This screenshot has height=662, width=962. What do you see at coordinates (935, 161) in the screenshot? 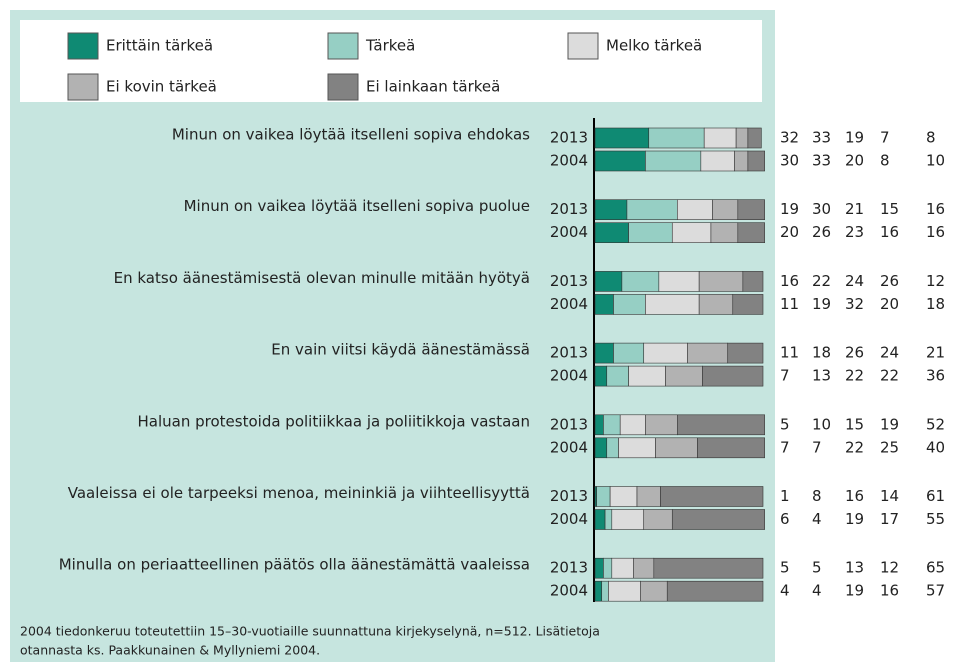
I see `value-label: 10` at bounding box center [935, 161].